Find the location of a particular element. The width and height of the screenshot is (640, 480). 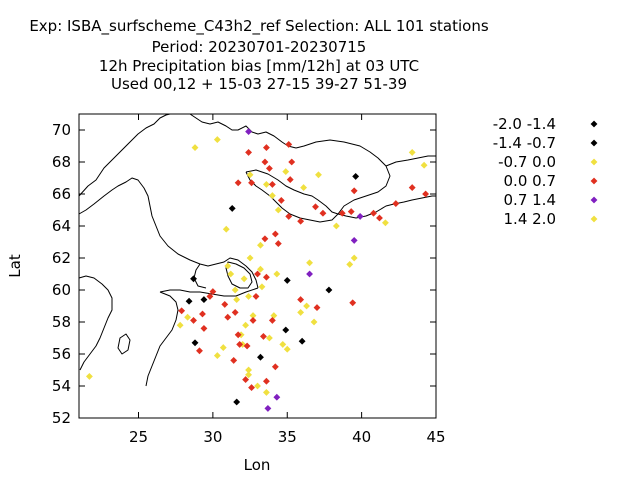

legend-item: -0.7 0.0 is located at coordinates (548, 162).